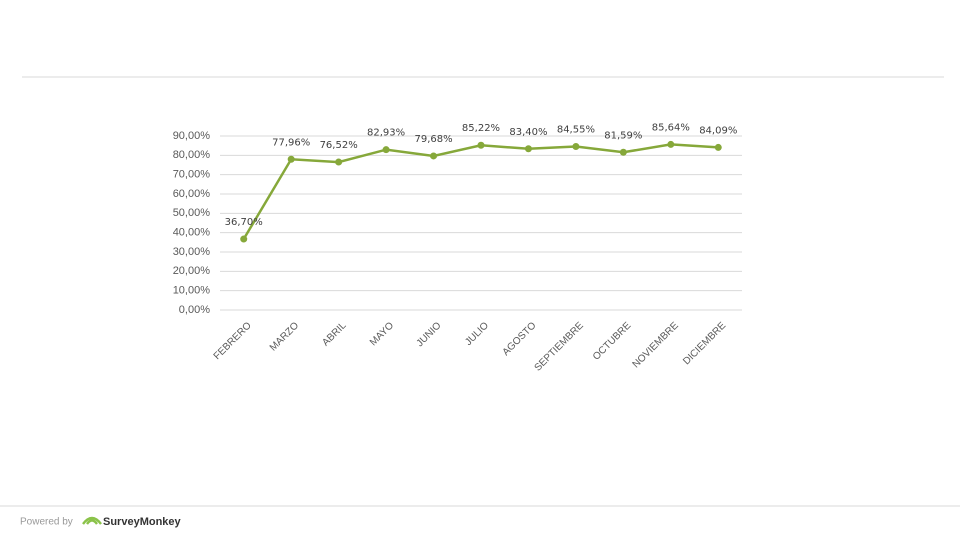 The height and width of the screenshot is (540, 960). What do you see at coordinates (480, 191) in the screenshot?
I see `data-line` at bounding box center [480, 191].